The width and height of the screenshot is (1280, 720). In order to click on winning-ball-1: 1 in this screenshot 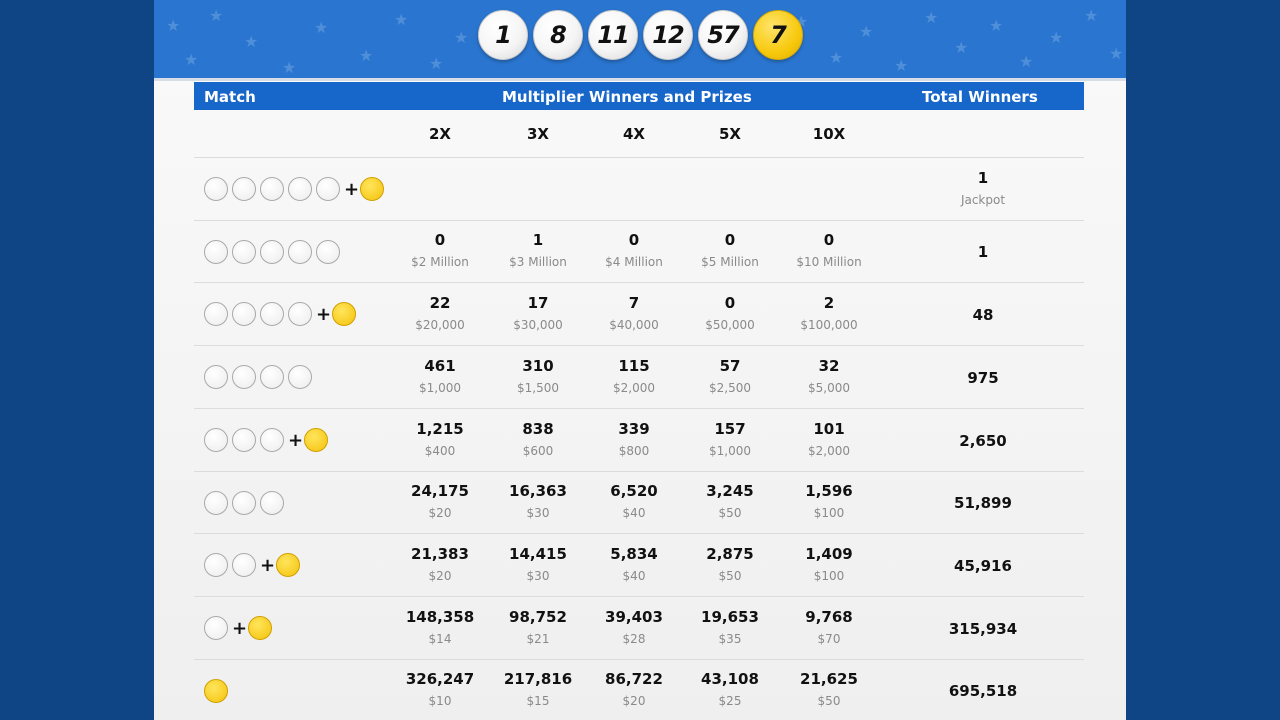, I will do `click(503, 35)`.